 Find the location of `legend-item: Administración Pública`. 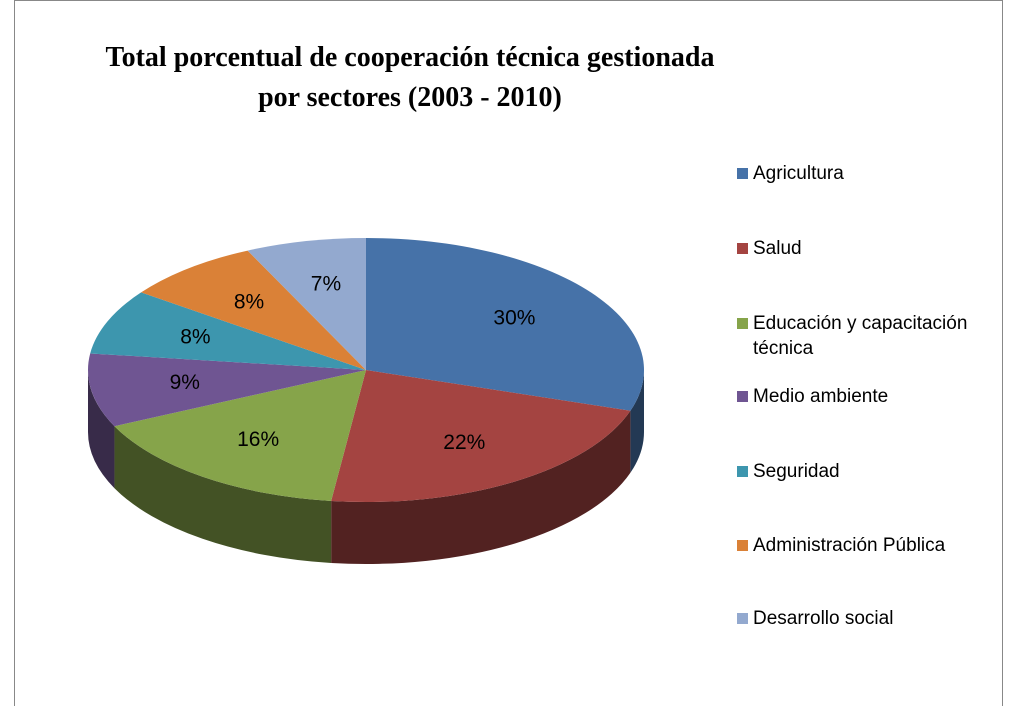

legend-item: Administración Pública is located at coordinates (867, 545).